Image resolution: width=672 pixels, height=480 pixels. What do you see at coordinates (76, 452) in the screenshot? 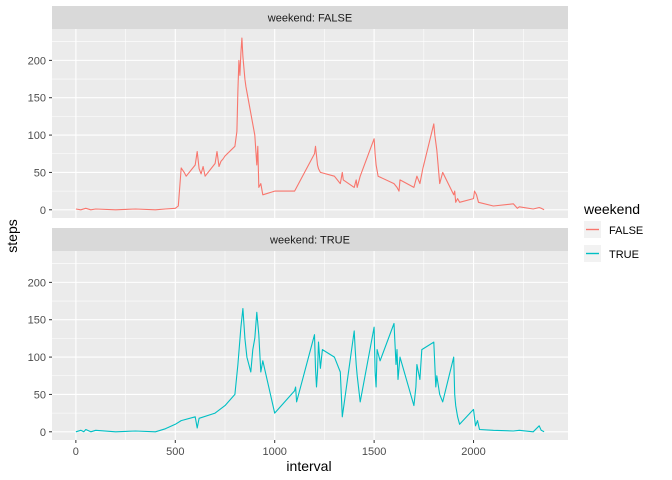
I see `x-tick-label: 0` at bounding box center [76, 452].